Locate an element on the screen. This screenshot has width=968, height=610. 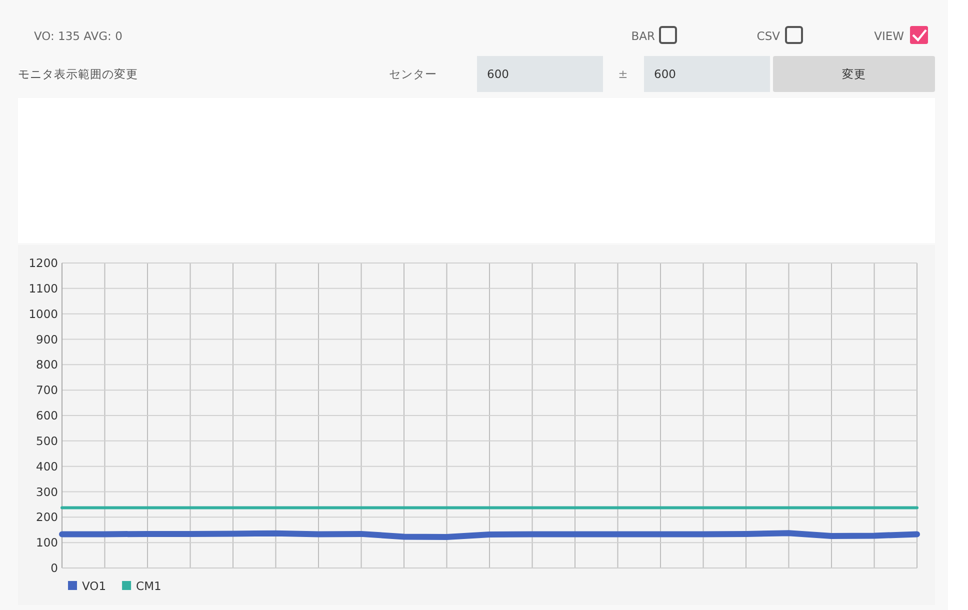
y-tick-label: 1200 is located at coordinates (43, 263).